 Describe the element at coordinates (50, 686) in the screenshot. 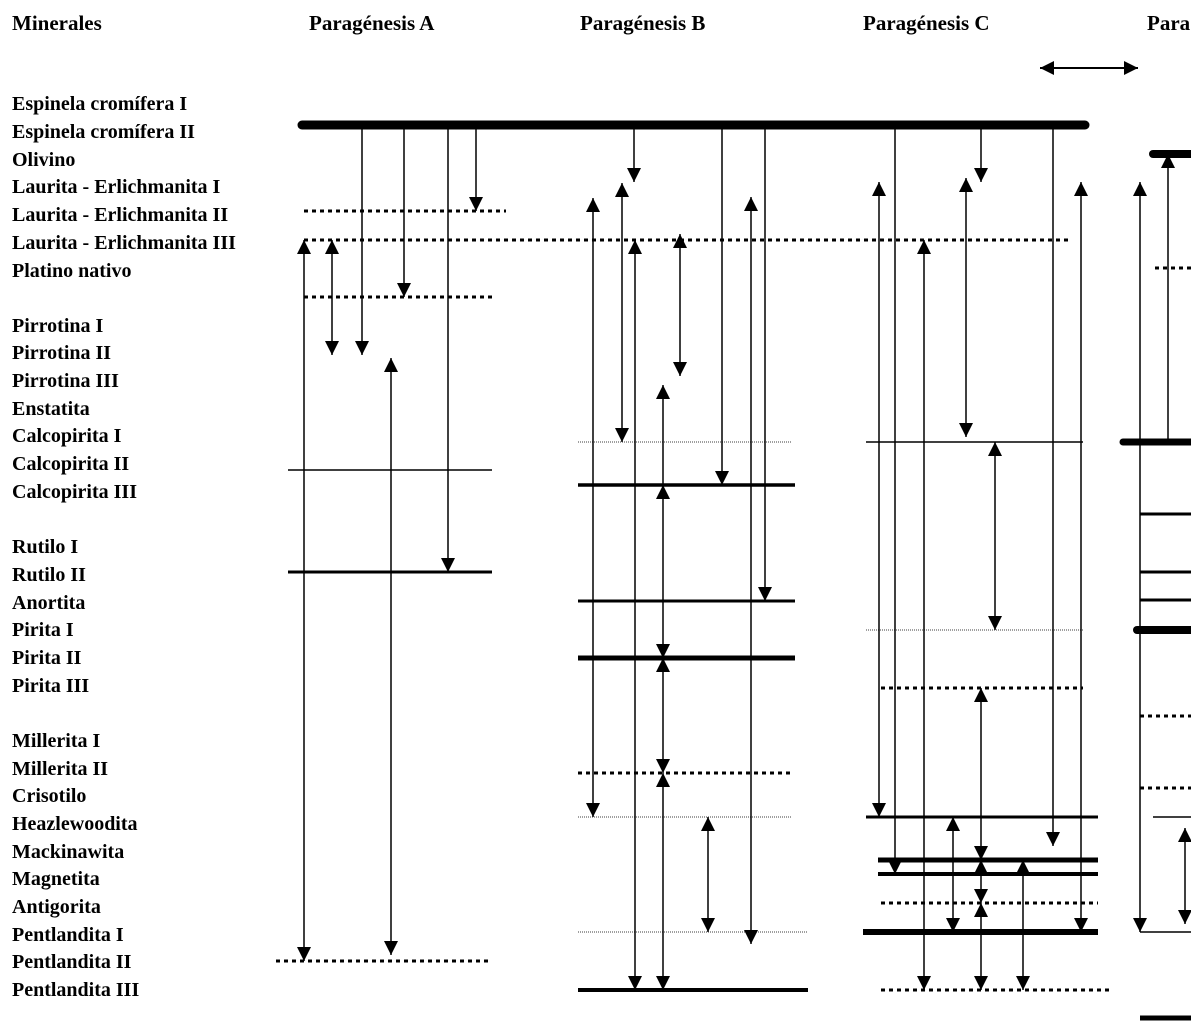

I see `mineral-label: Pirita III` at that location.